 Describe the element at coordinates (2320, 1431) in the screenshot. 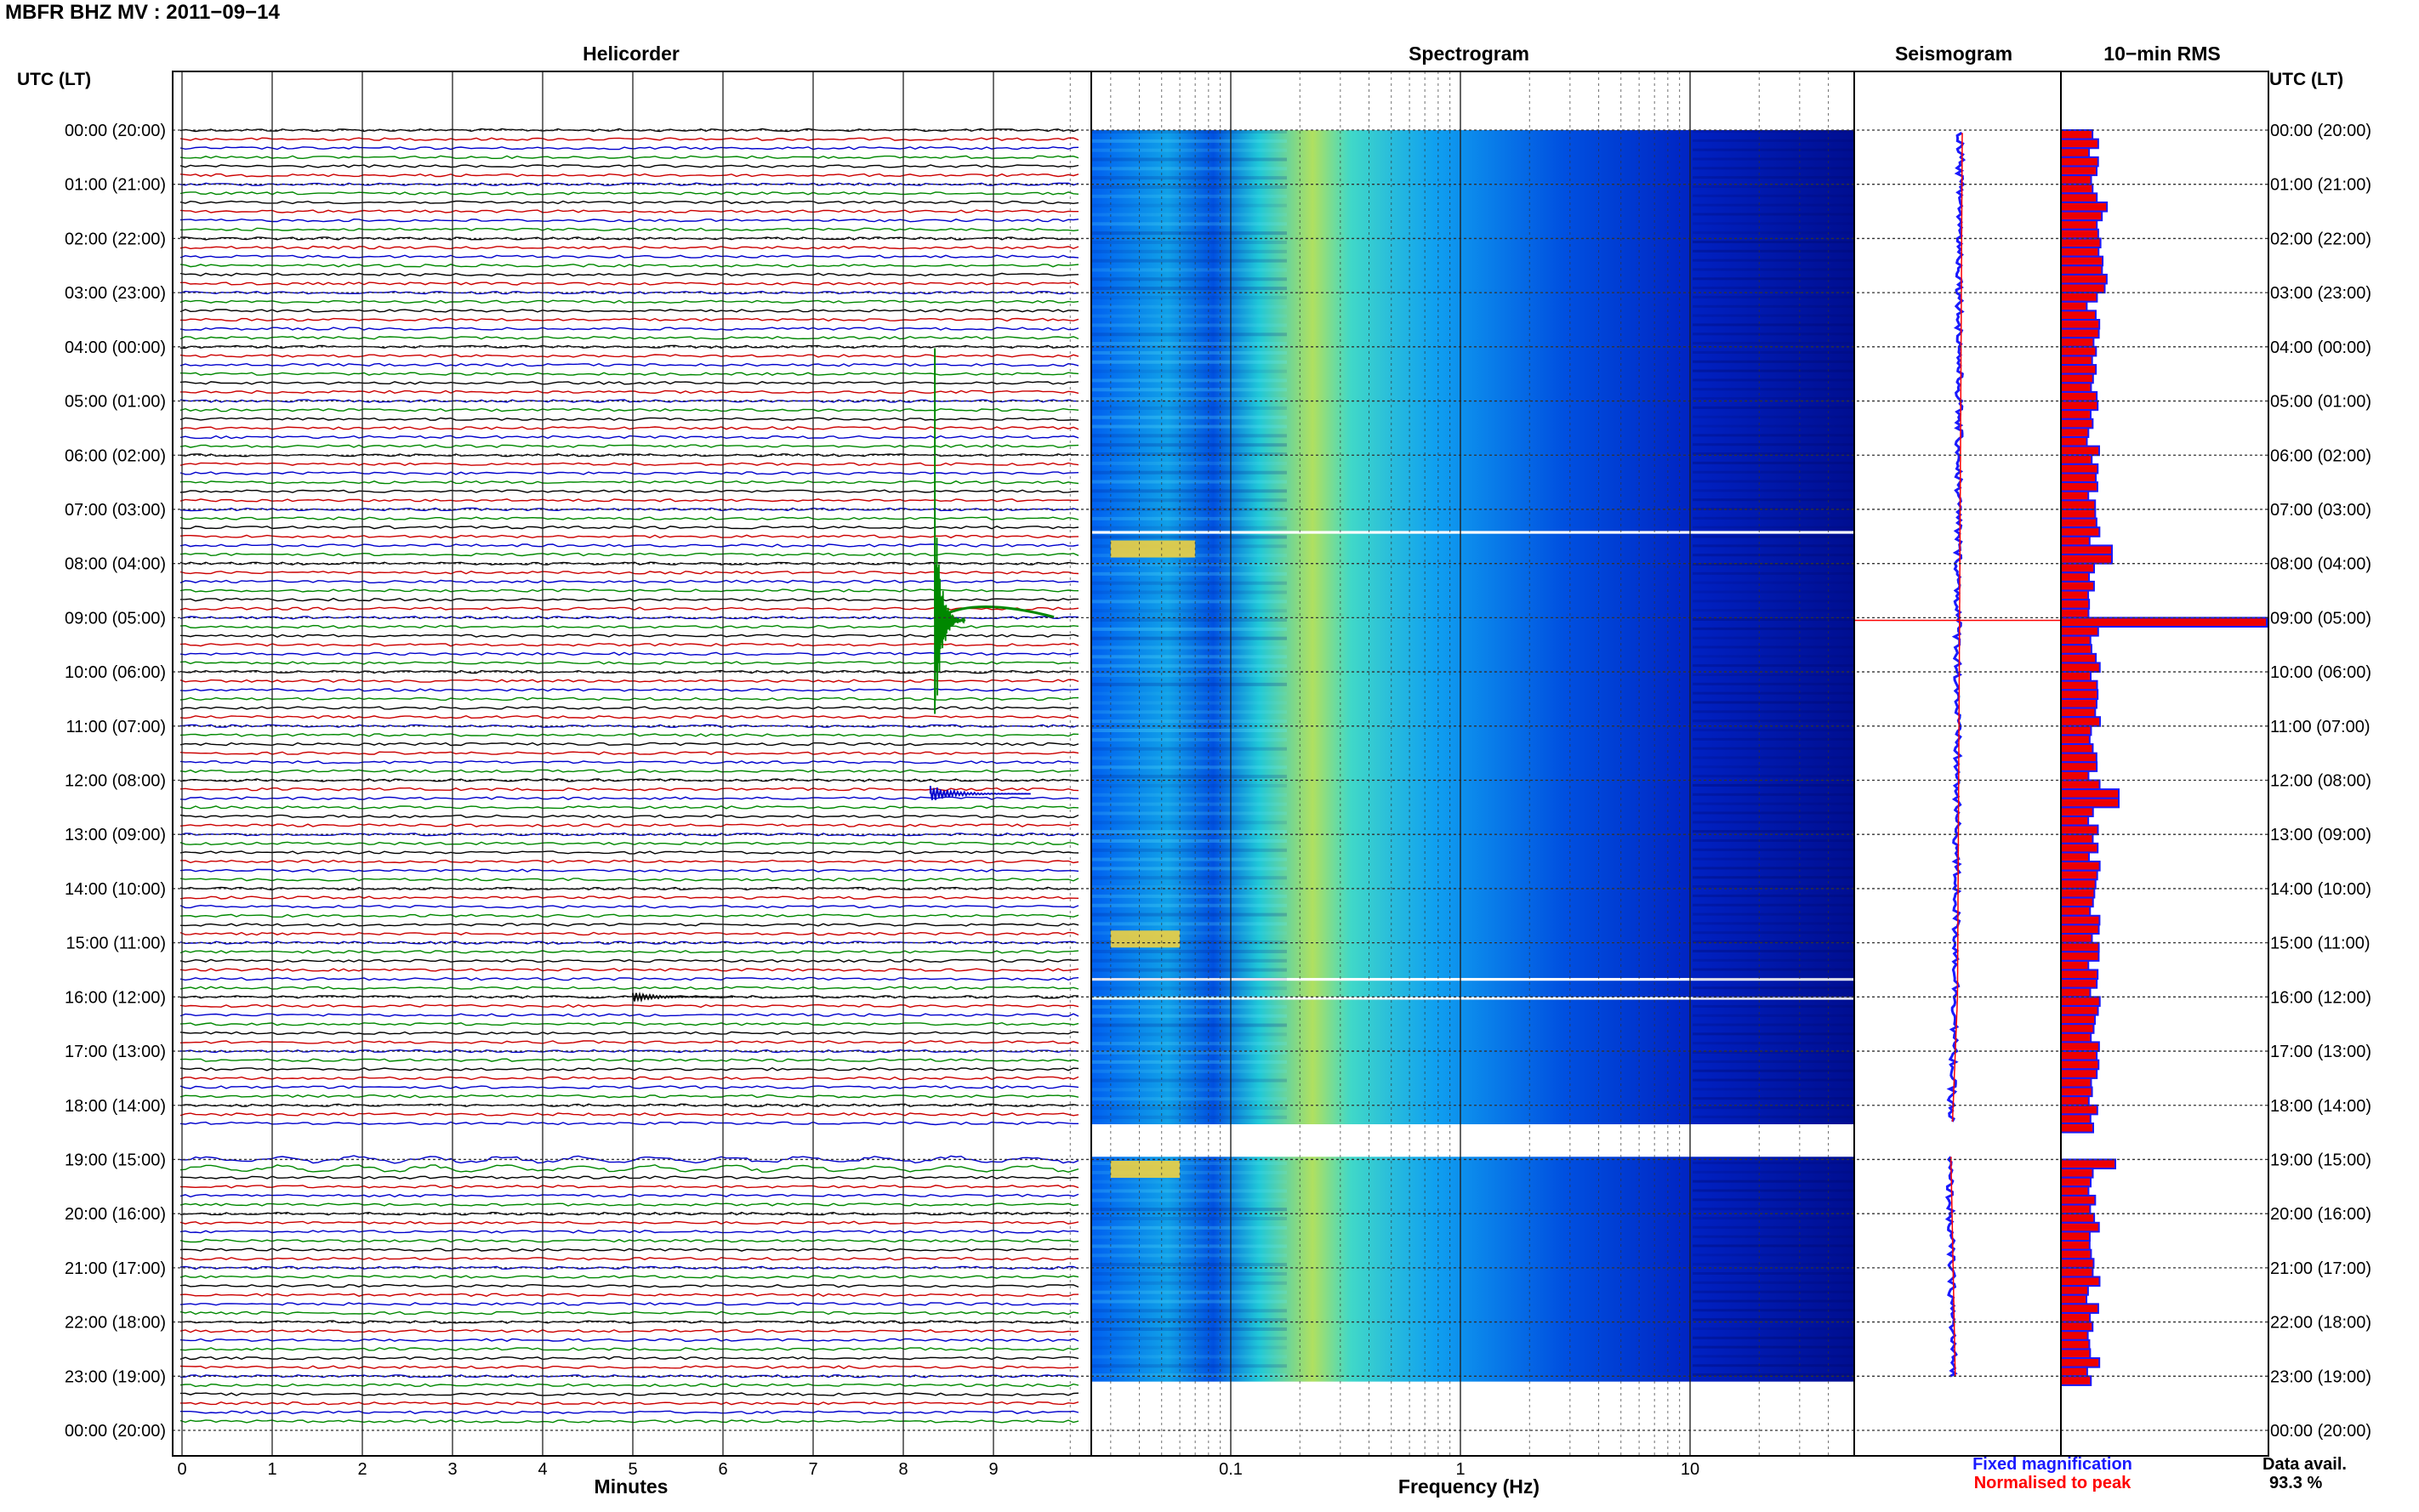

I see `right-hour-tick-label: 00:00 (20:00)` at that location.